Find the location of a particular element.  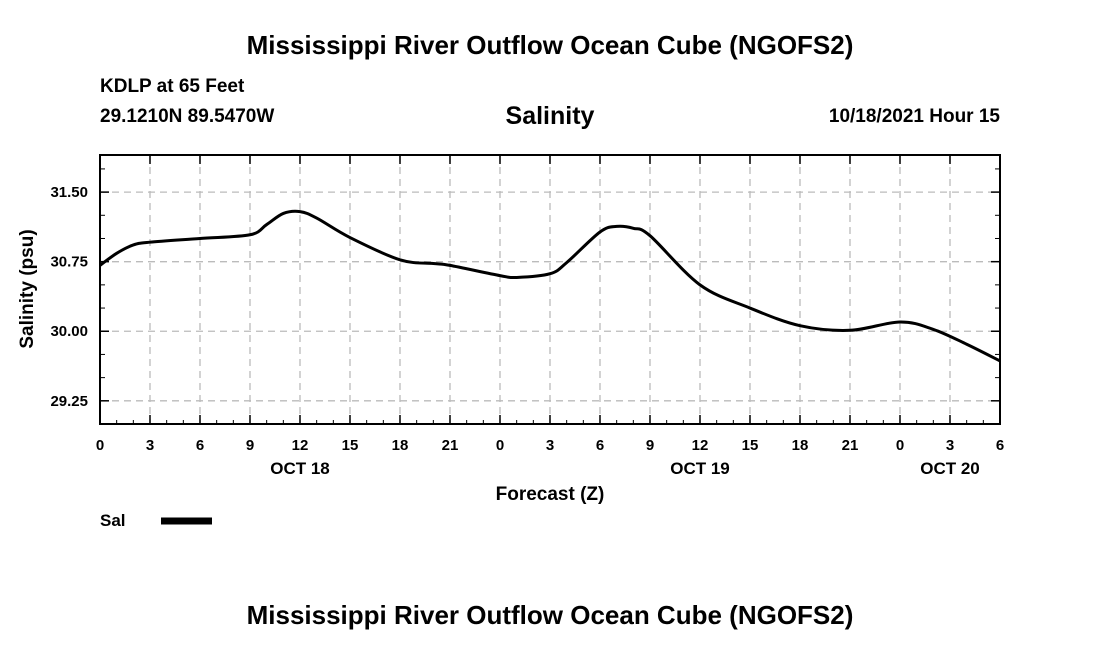

y-tick-label: 29.25 is located at coordinates (69, 401).